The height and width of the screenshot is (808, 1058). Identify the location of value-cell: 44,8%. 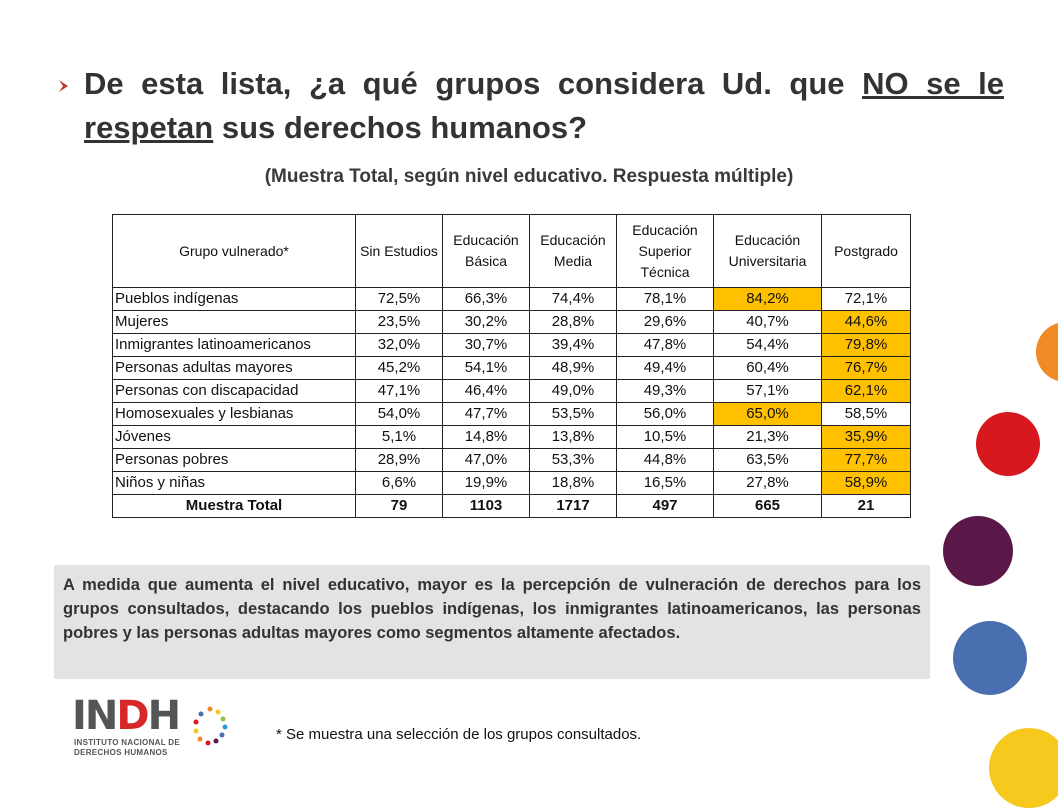
(665, 460).